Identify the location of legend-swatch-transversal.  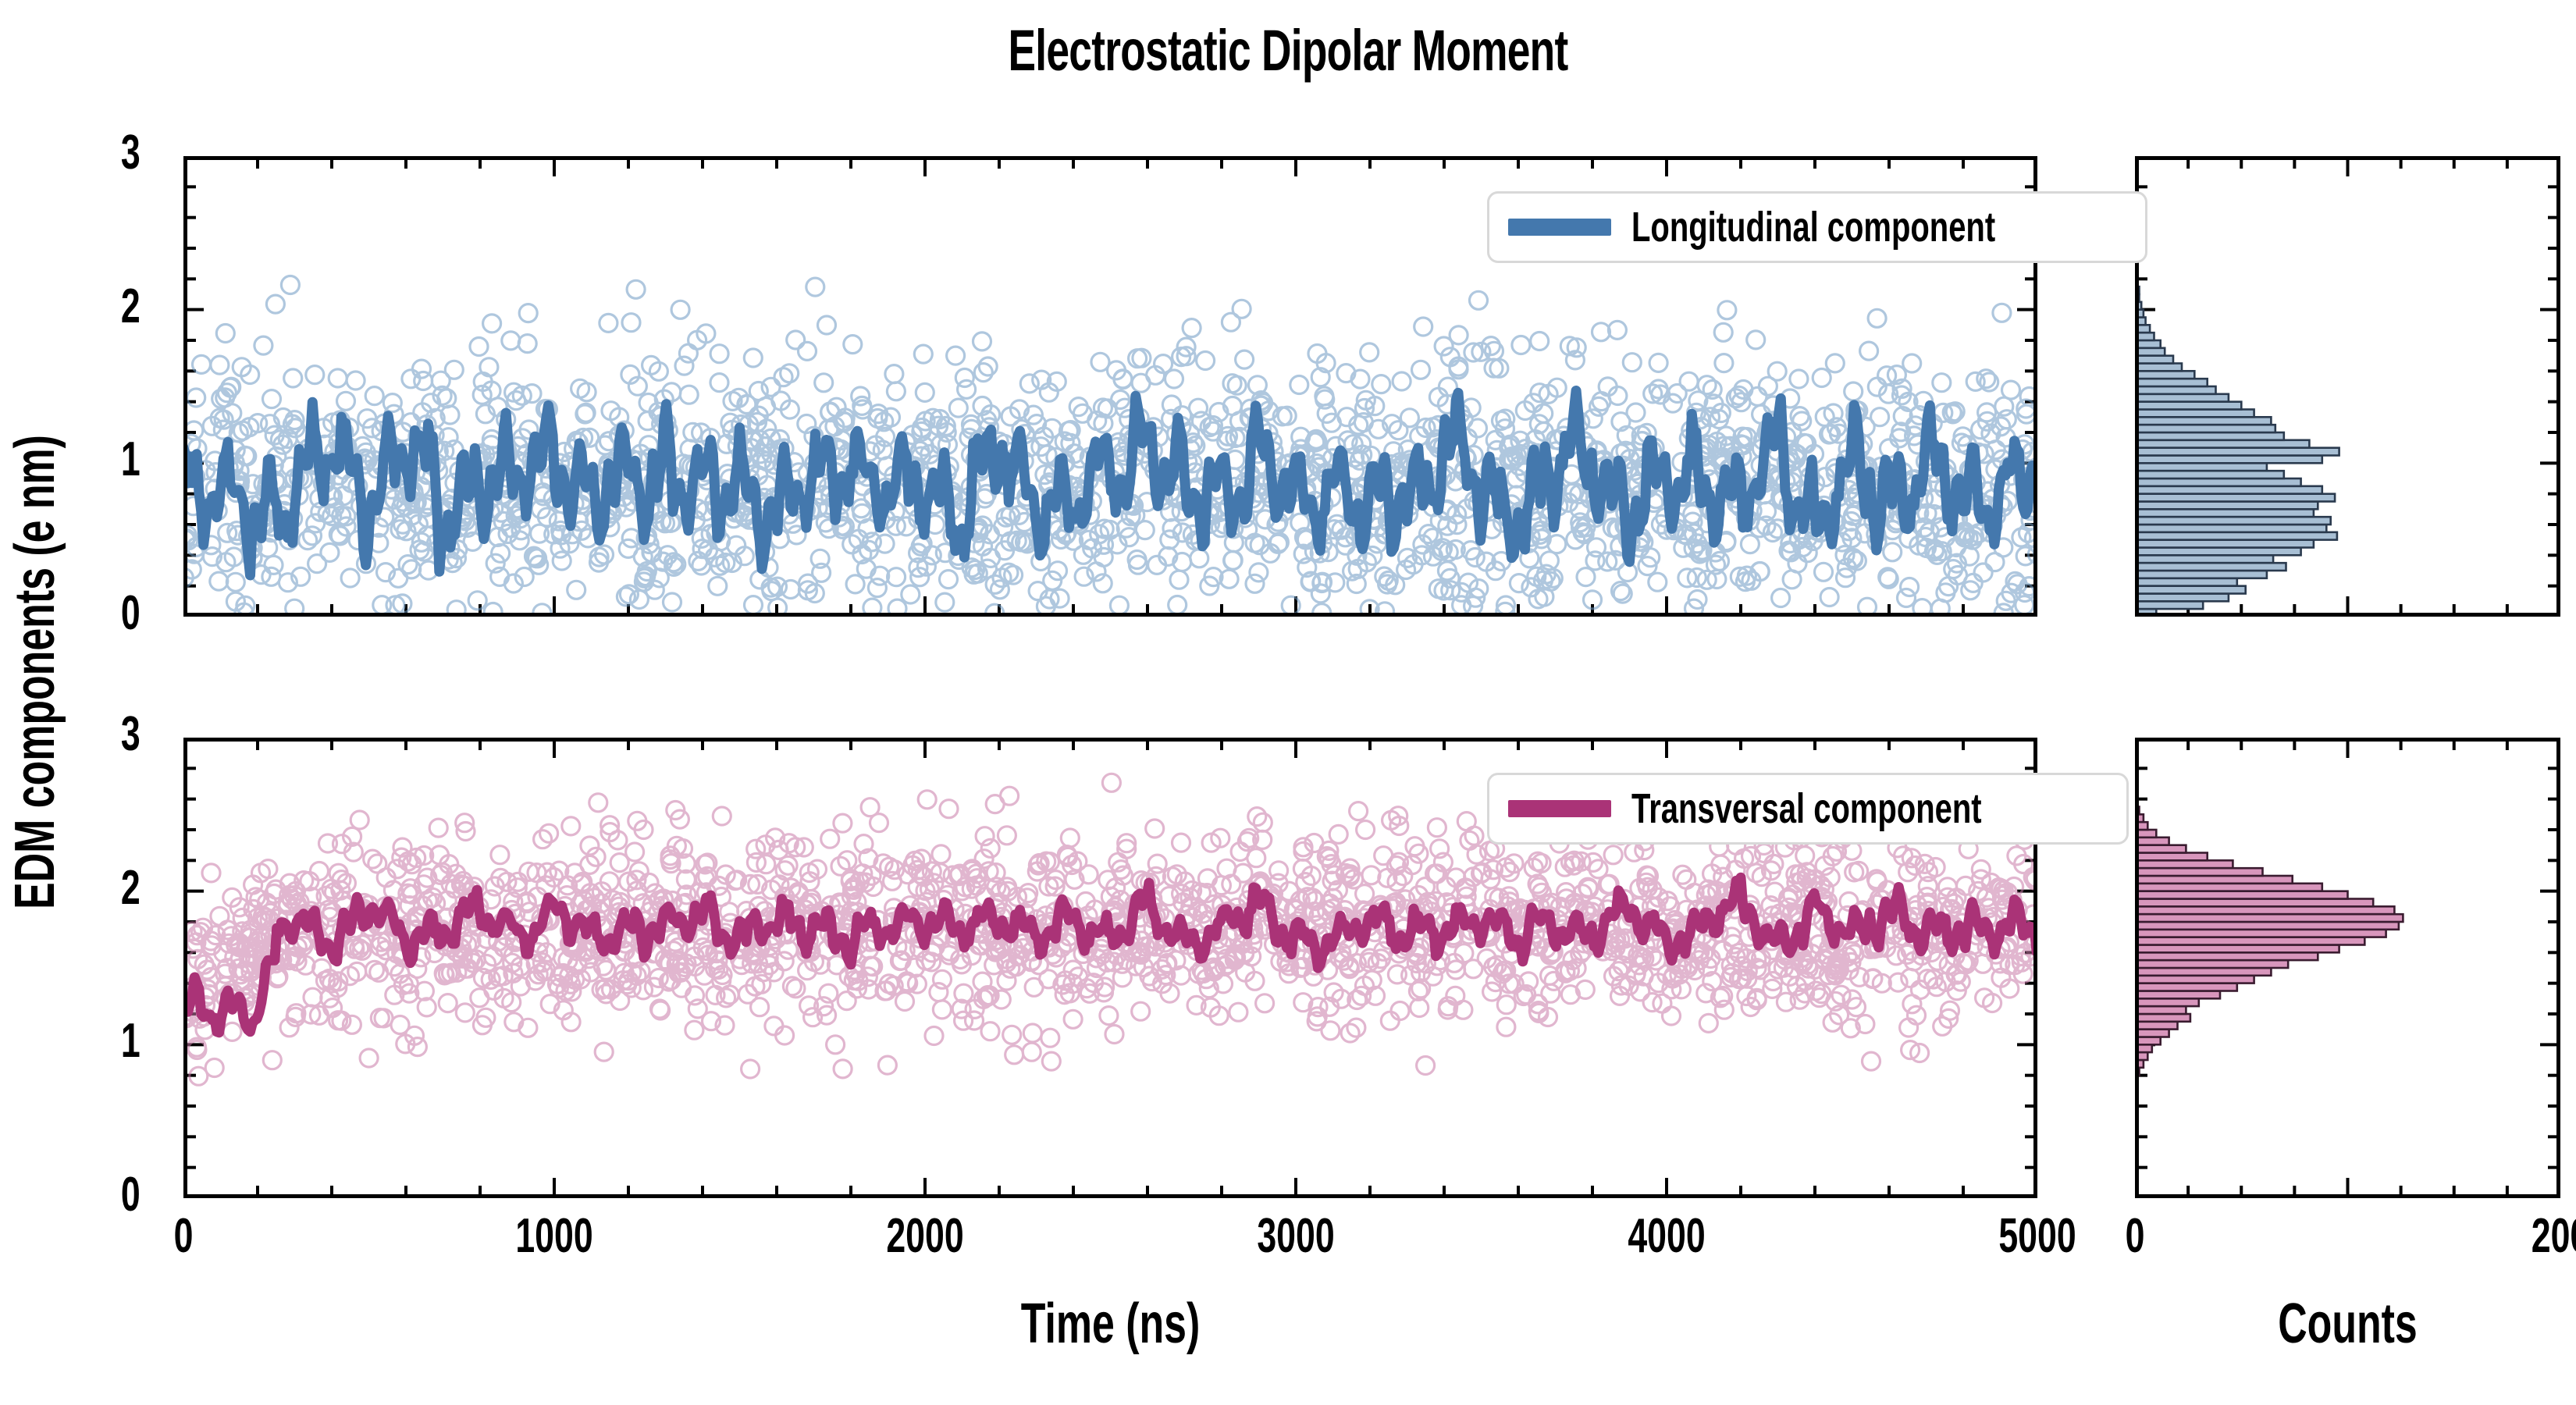
(1559, 809).